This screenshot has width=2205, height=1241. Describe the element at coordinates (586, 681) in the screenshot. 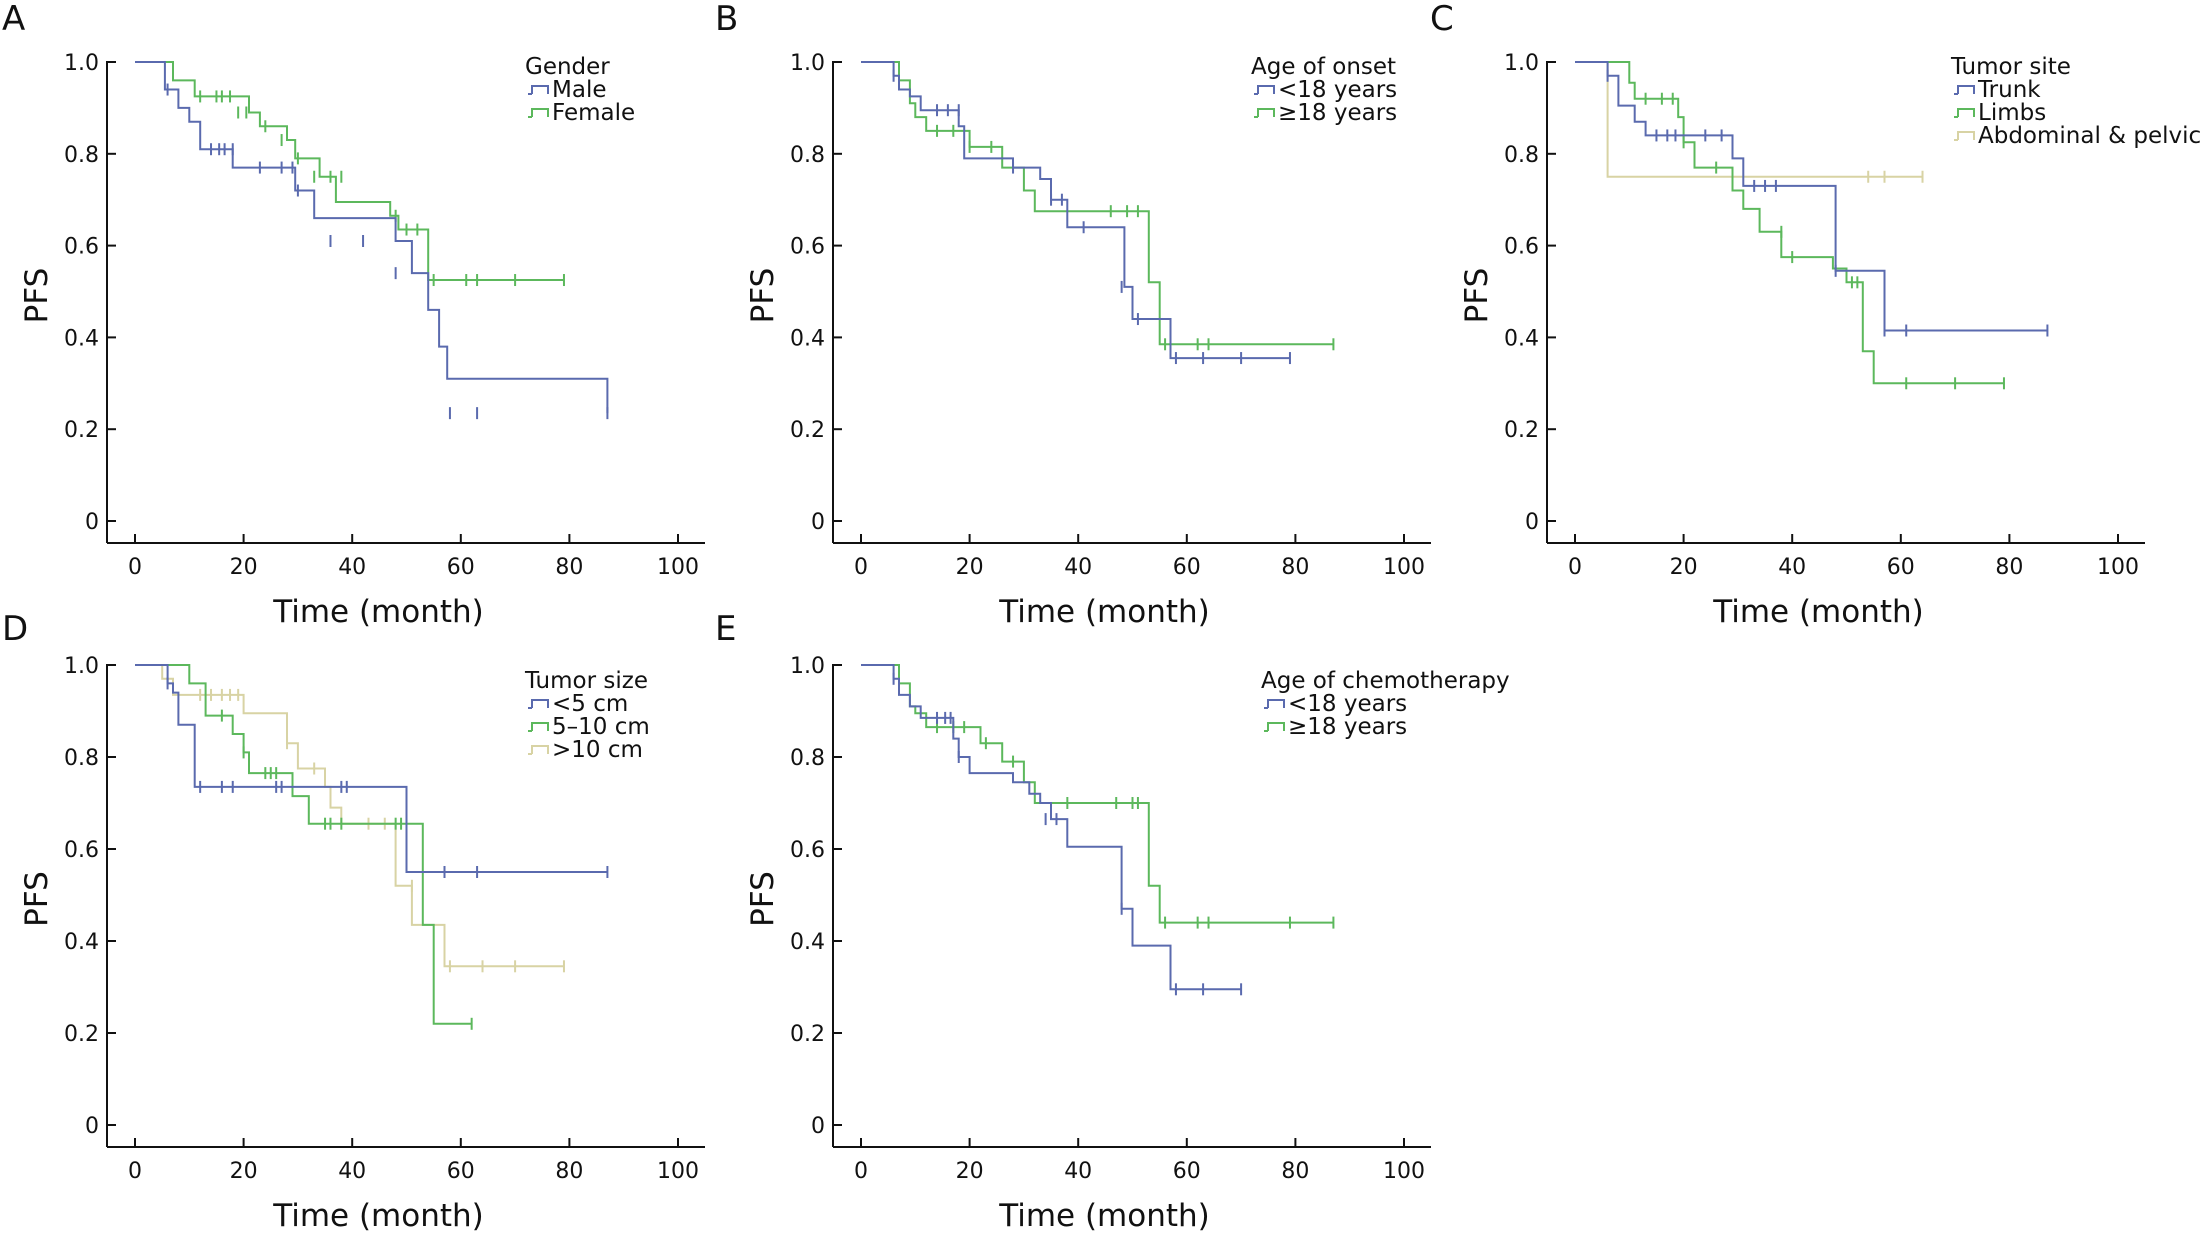

I see `legend-title: Tumor size` at that location.